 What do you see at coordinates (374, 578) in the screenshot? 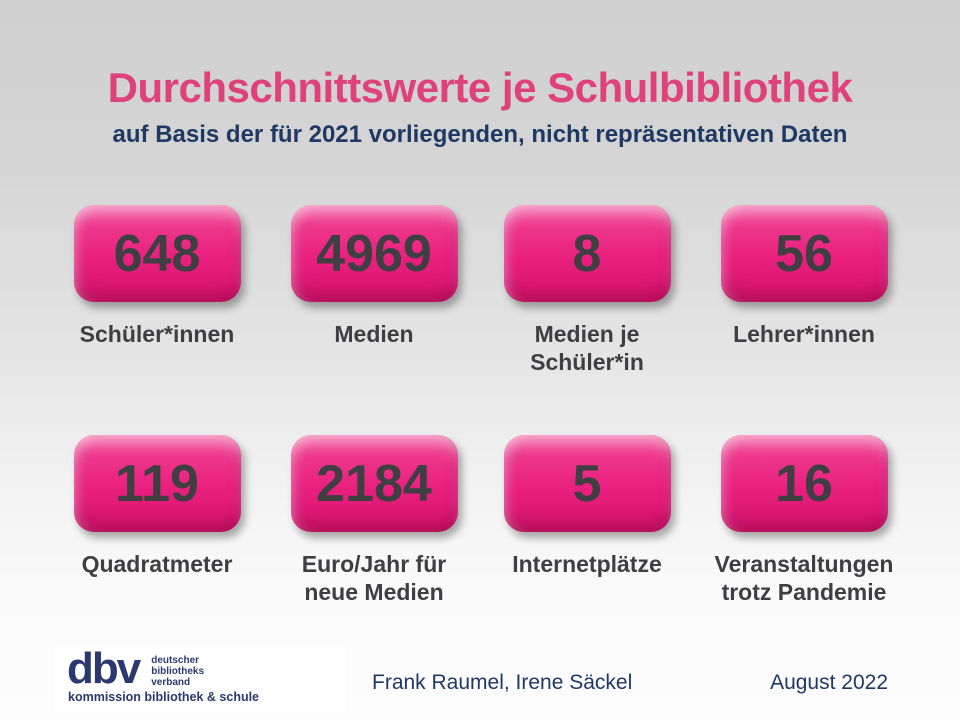
I see `stat-label: Euro/Jahr für neue Medien` at bounding box center [374, 578].